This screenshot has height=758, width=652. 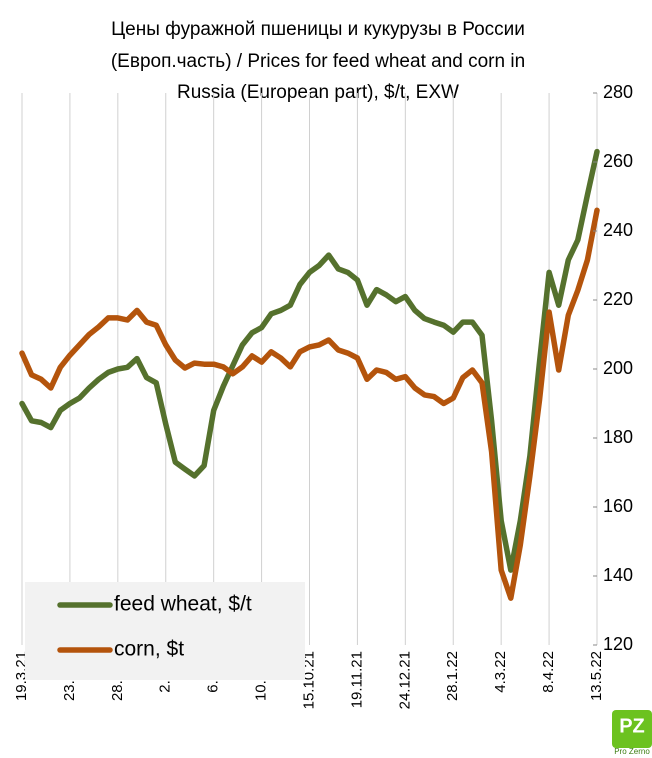 What do you see at coordinates (618, 506) in the screenshot?
I see `y-tick-label: 160` at bounding box center [618, 506].